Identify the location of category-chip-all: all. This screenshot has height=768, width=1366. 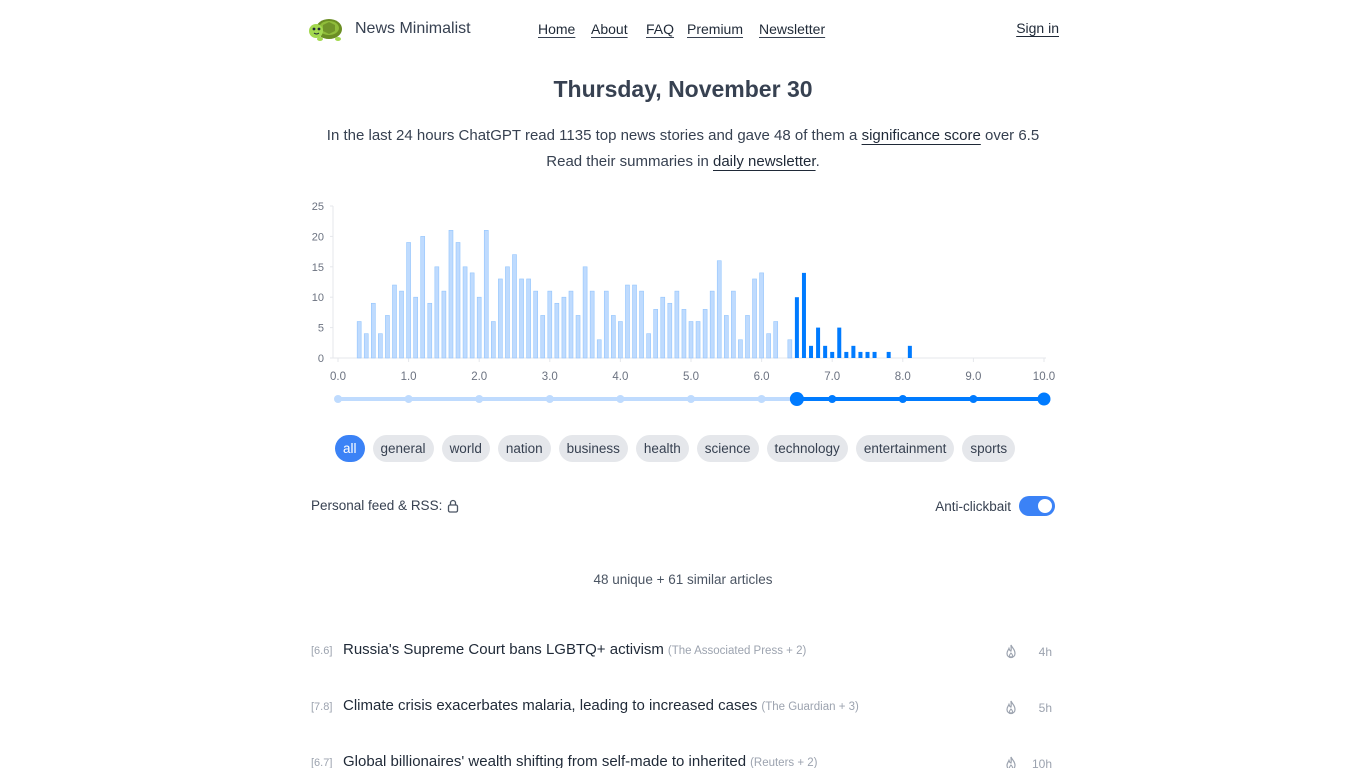
(350, 448).